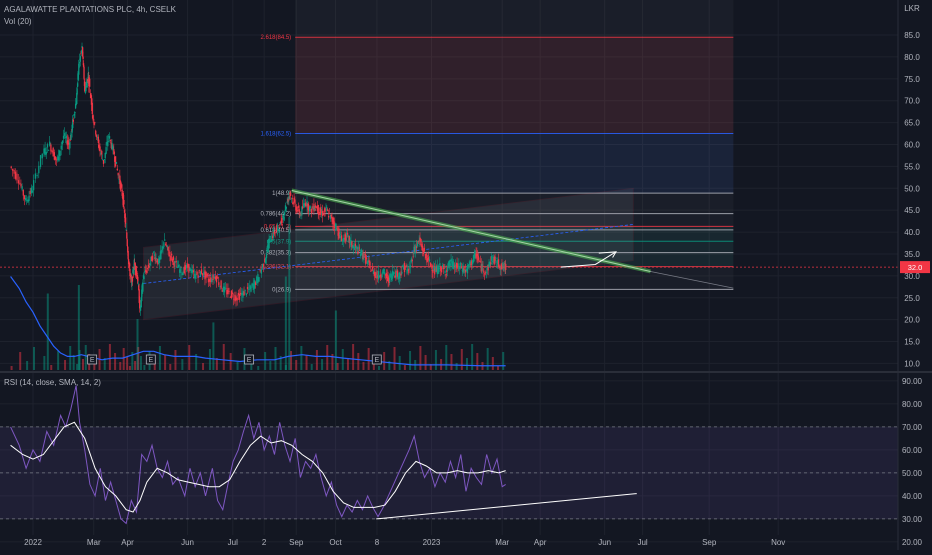 The height and width of the screenshot is (555, 932). I want to click on time-tick-label: Apr, so click(127, 542).